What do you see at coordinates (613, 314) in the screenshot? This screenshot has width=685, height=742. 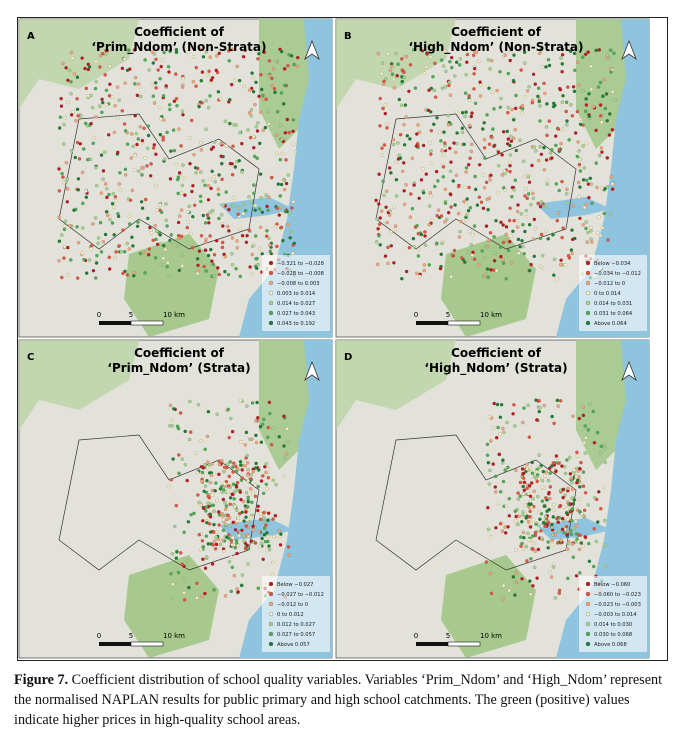 I see `legend-label: 0.031 to 0.064` at bounding box center [613, 314].